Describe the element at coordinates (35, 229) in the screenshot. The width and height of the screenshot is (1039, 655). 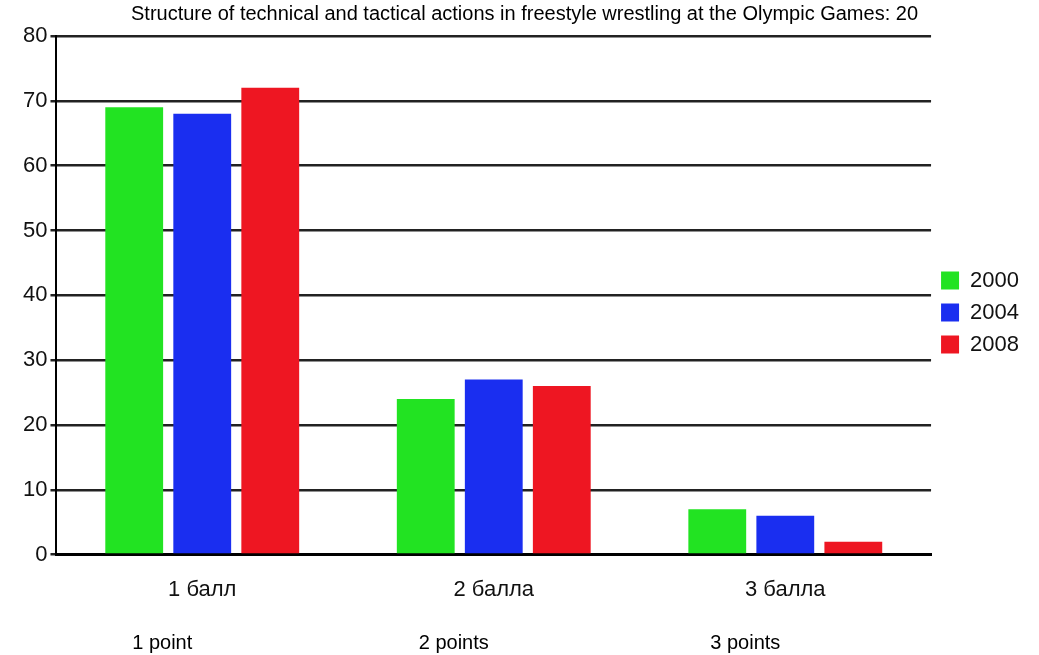
I see `y-tick-label: 50` at that location.